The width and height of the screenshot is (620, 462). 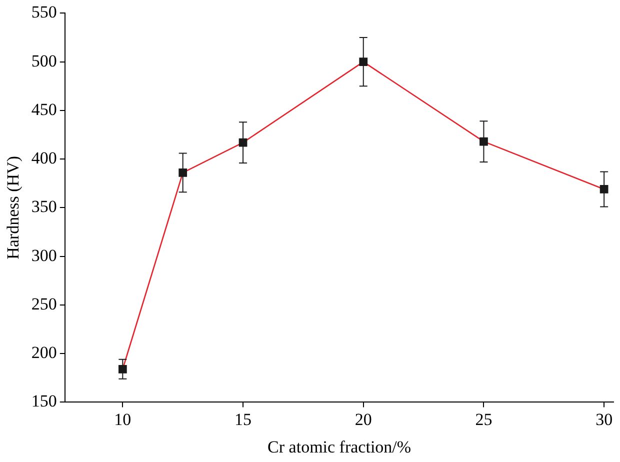 I want to click on x-tick-label: 10, so click(x=123, y=419).